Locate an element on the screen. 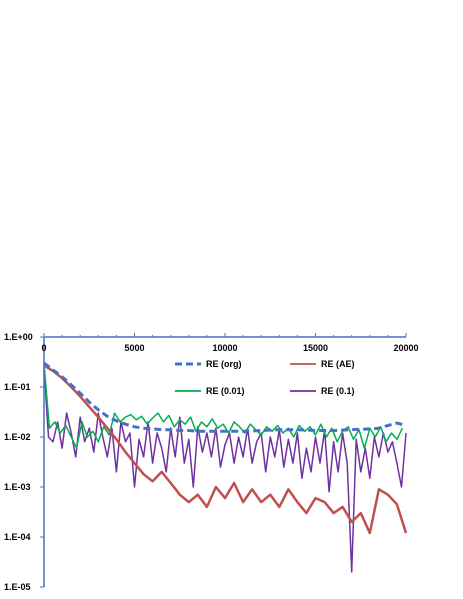 Image resolution: width=463 pixels, height=599 pixels. y-tick-label: 1.E-03 is located at coordinates (17, 487).